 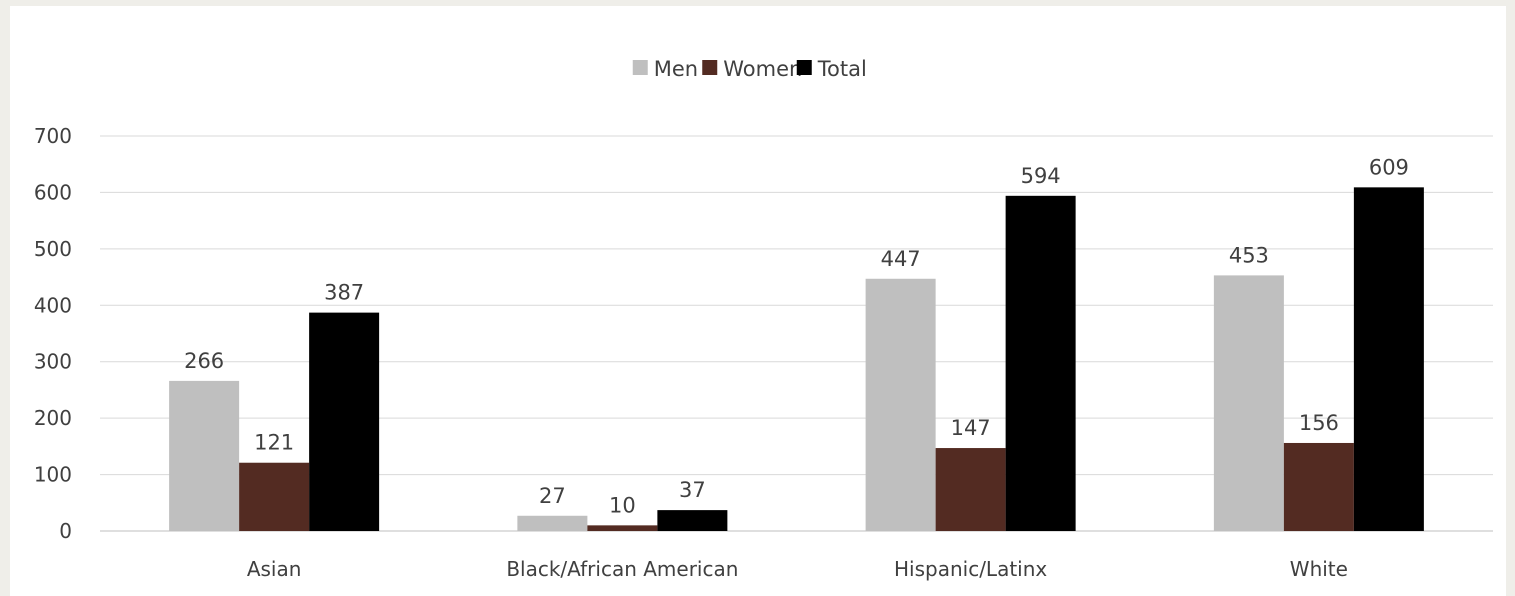 What do you see at coordinates (53, 333) in the screenshot?
I see `y-axis: 0 100 200 300 400 500 600 700` at bounding box center [53, 333].